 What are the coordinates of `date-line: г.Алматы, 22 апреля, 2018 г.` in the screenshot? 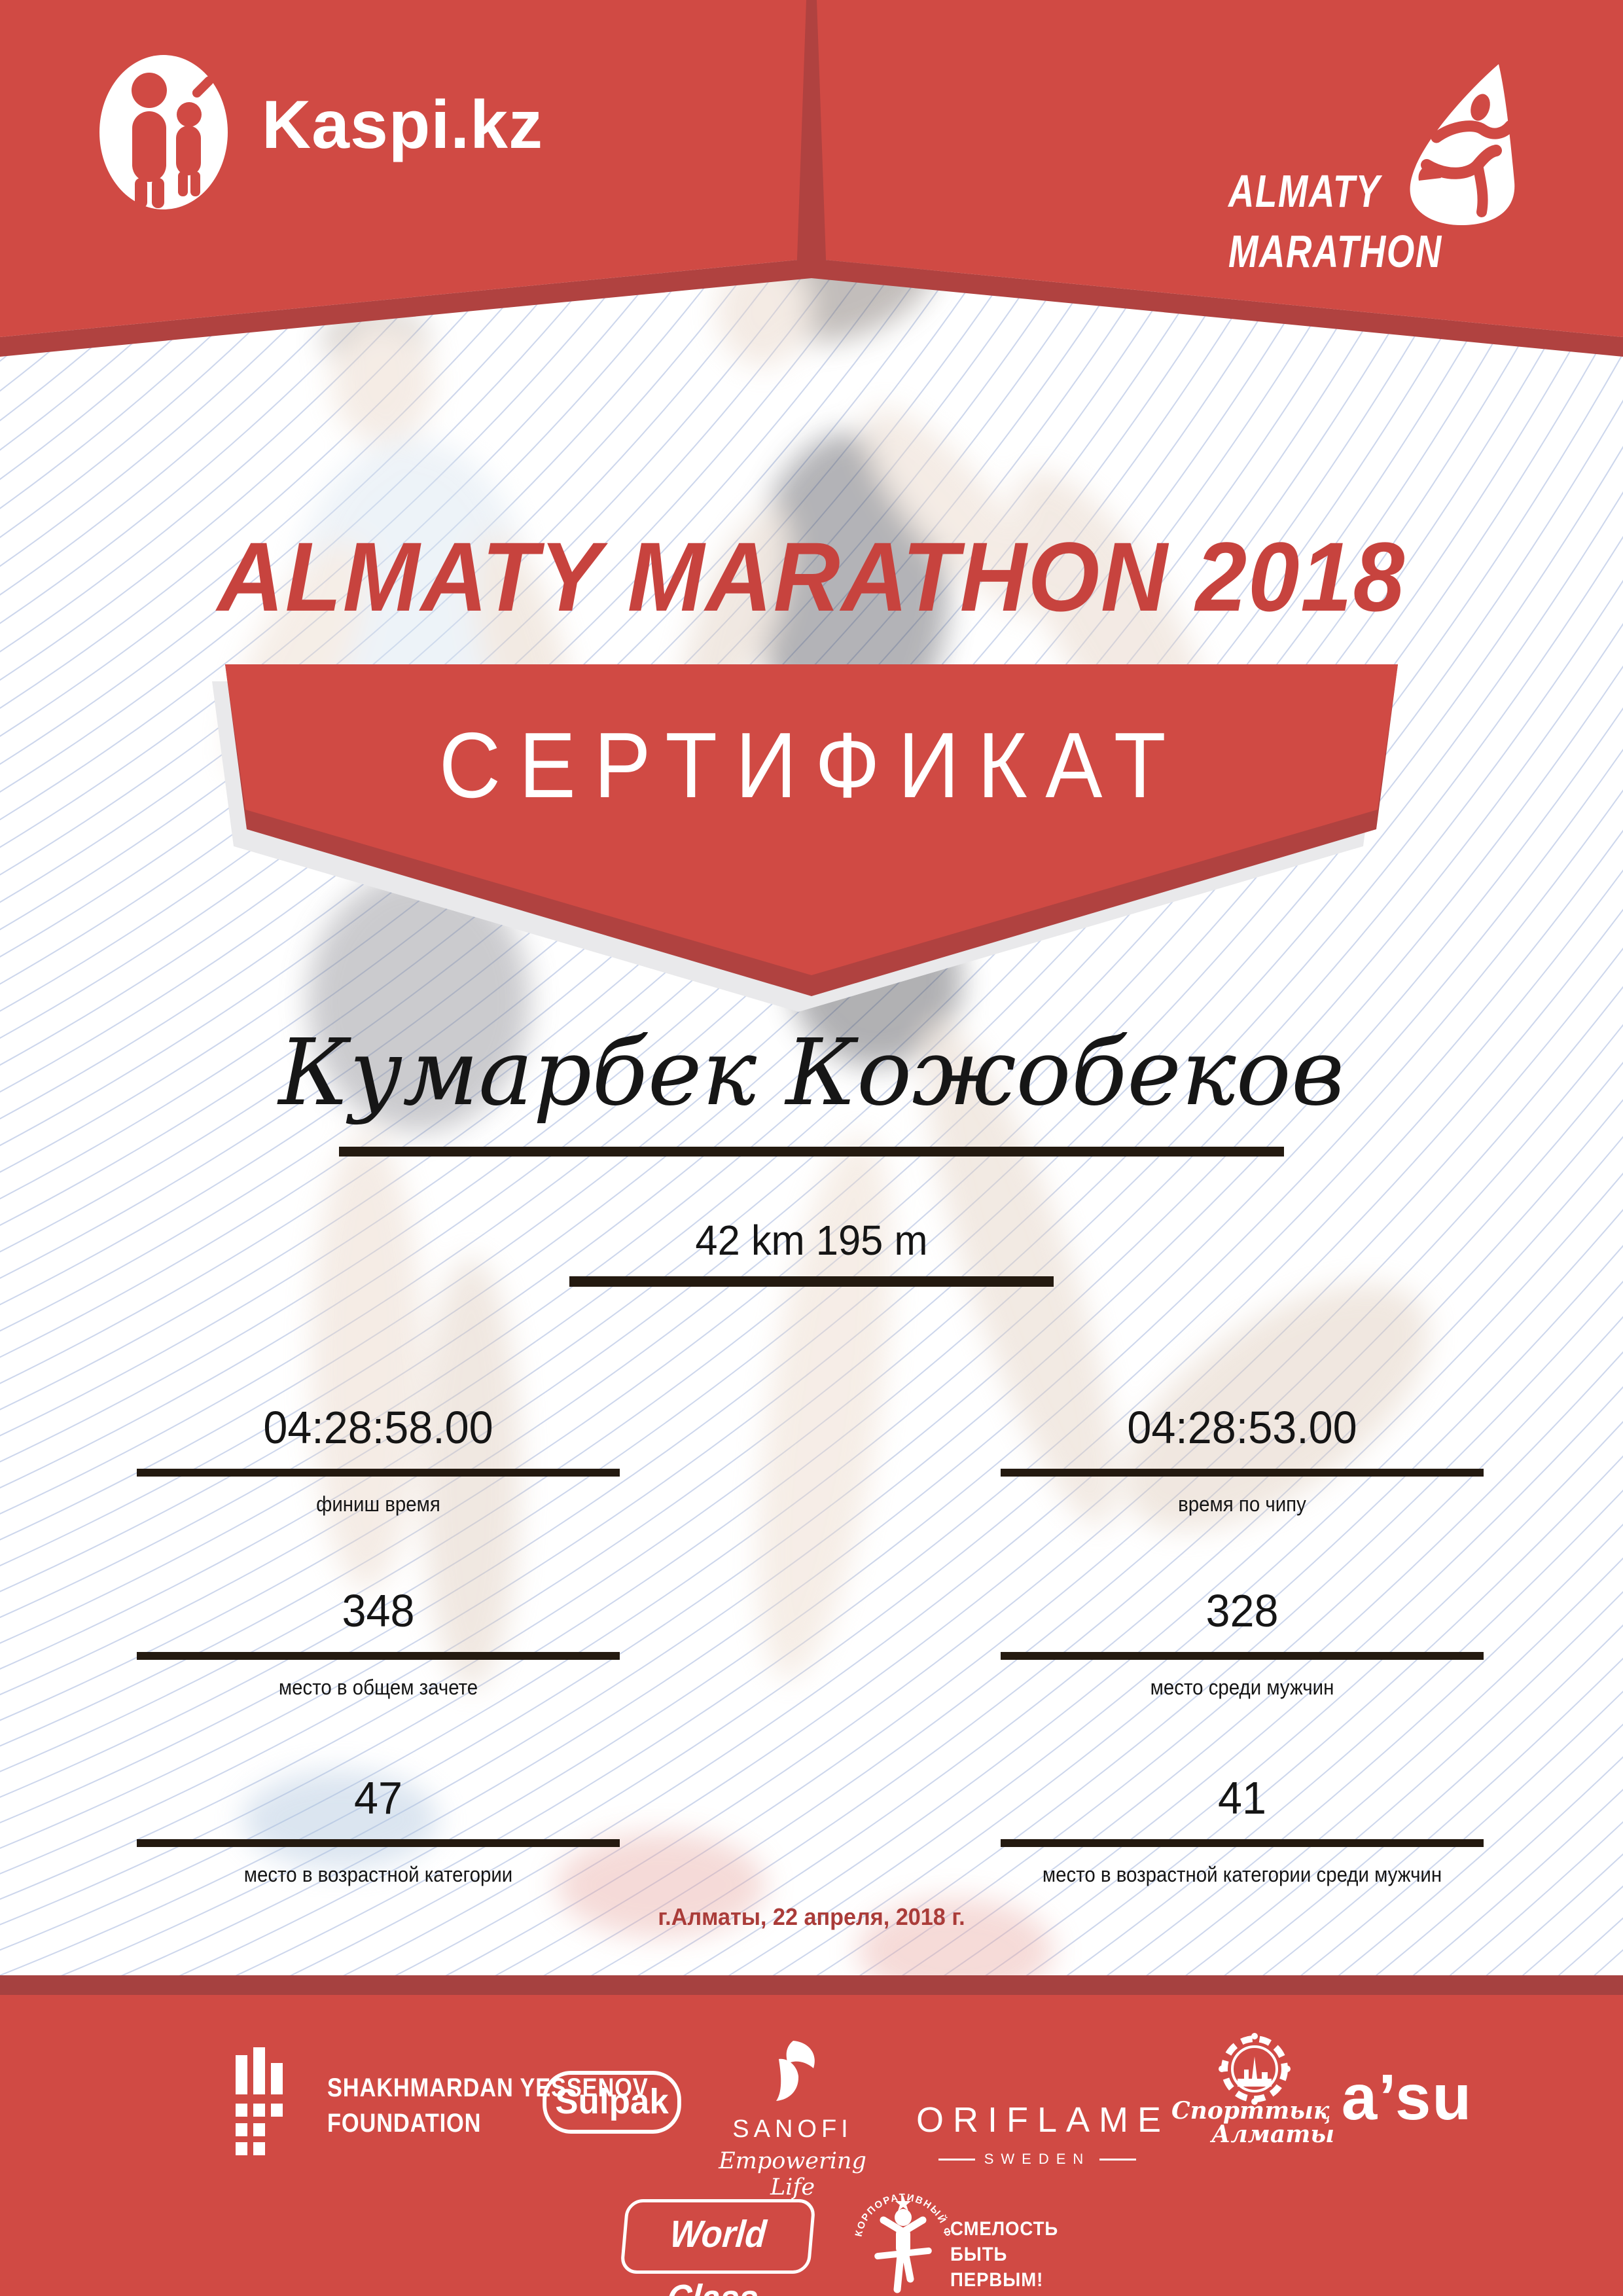 It's located at (811, 1916).